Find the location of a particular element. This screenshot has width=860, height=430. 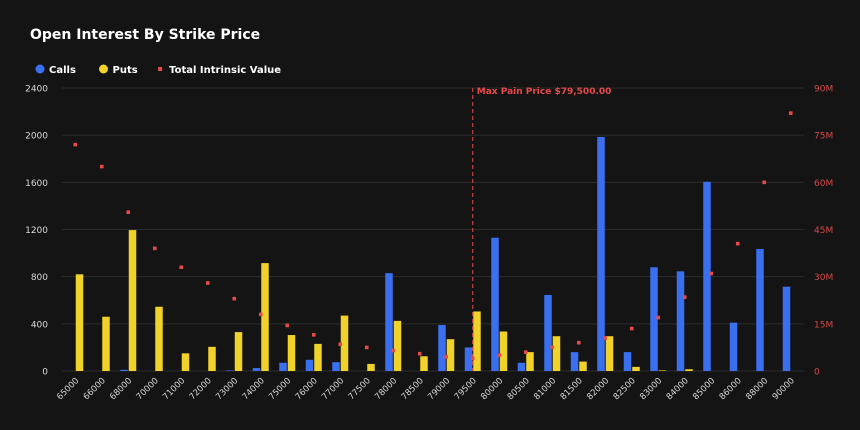

x-tick-label: 68000 is located at coordinates (121, 389).